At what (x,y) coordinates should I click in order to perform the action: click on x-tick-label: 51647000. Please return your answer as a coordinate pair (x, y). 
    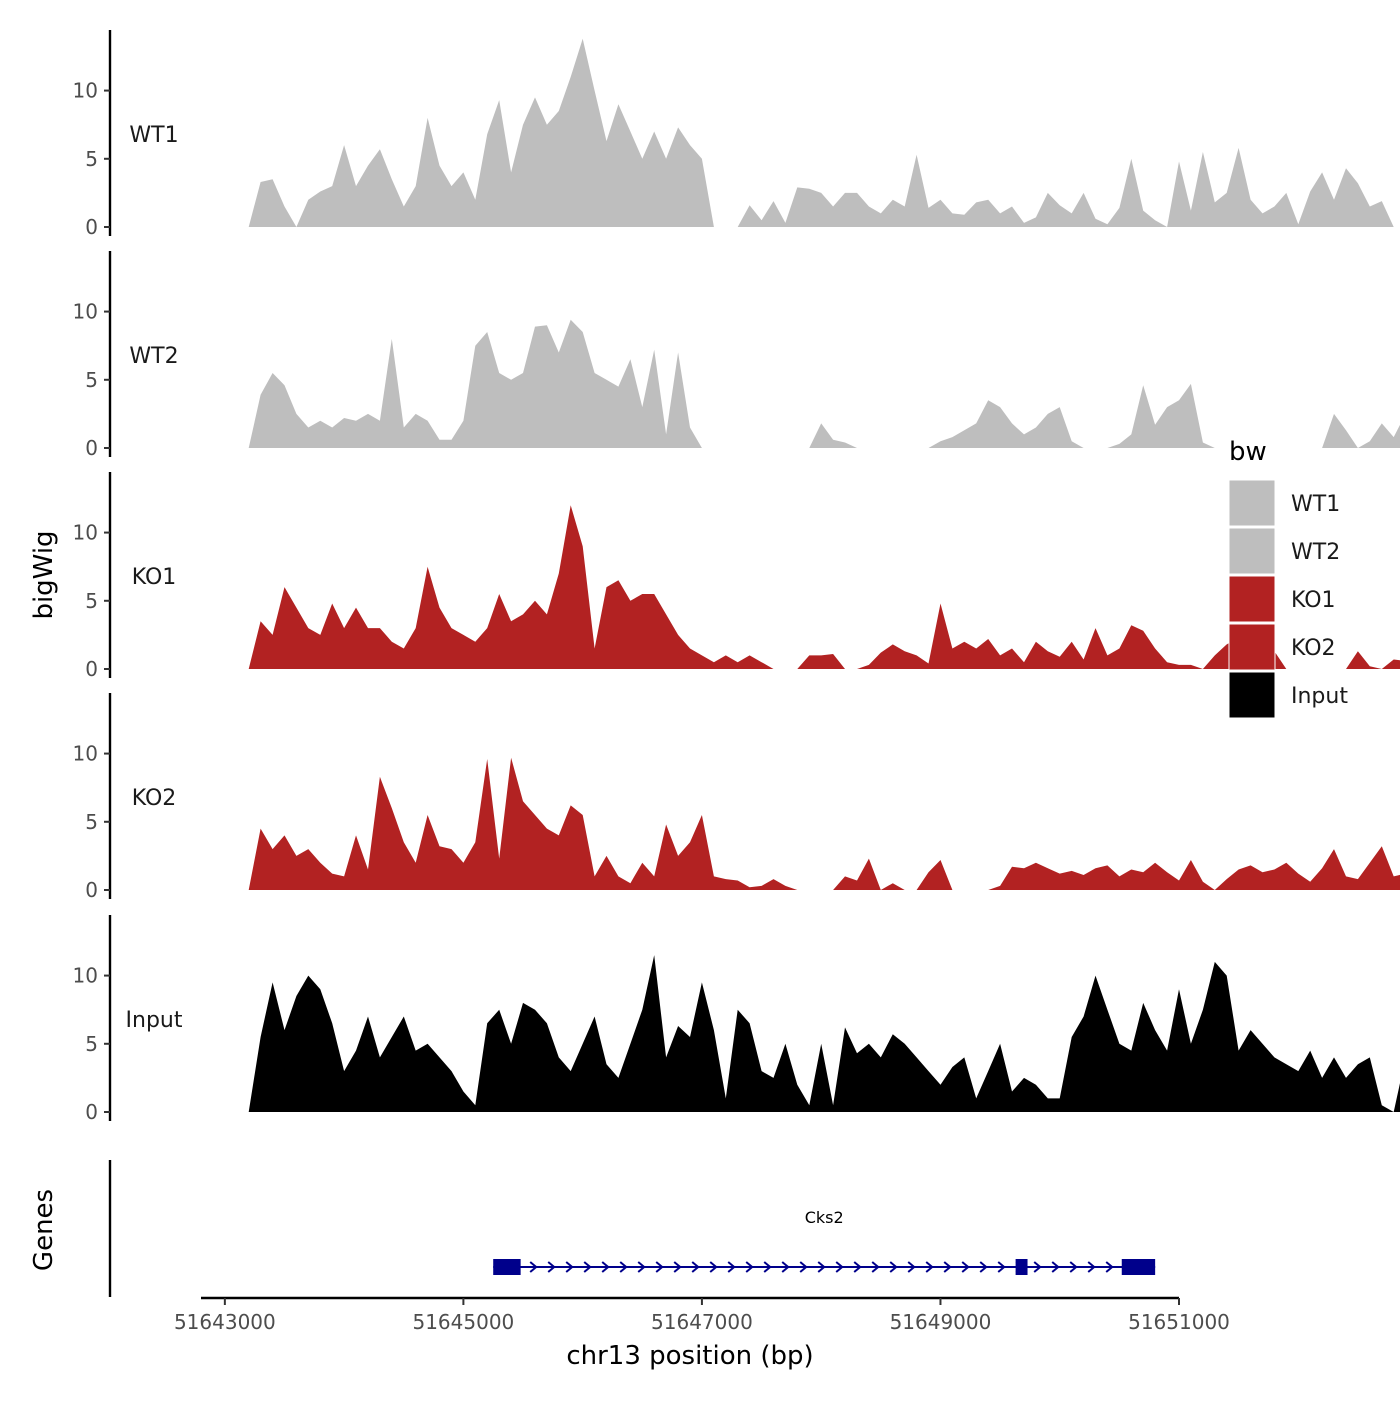
    Looking at the image, I should click on (702, 1322).